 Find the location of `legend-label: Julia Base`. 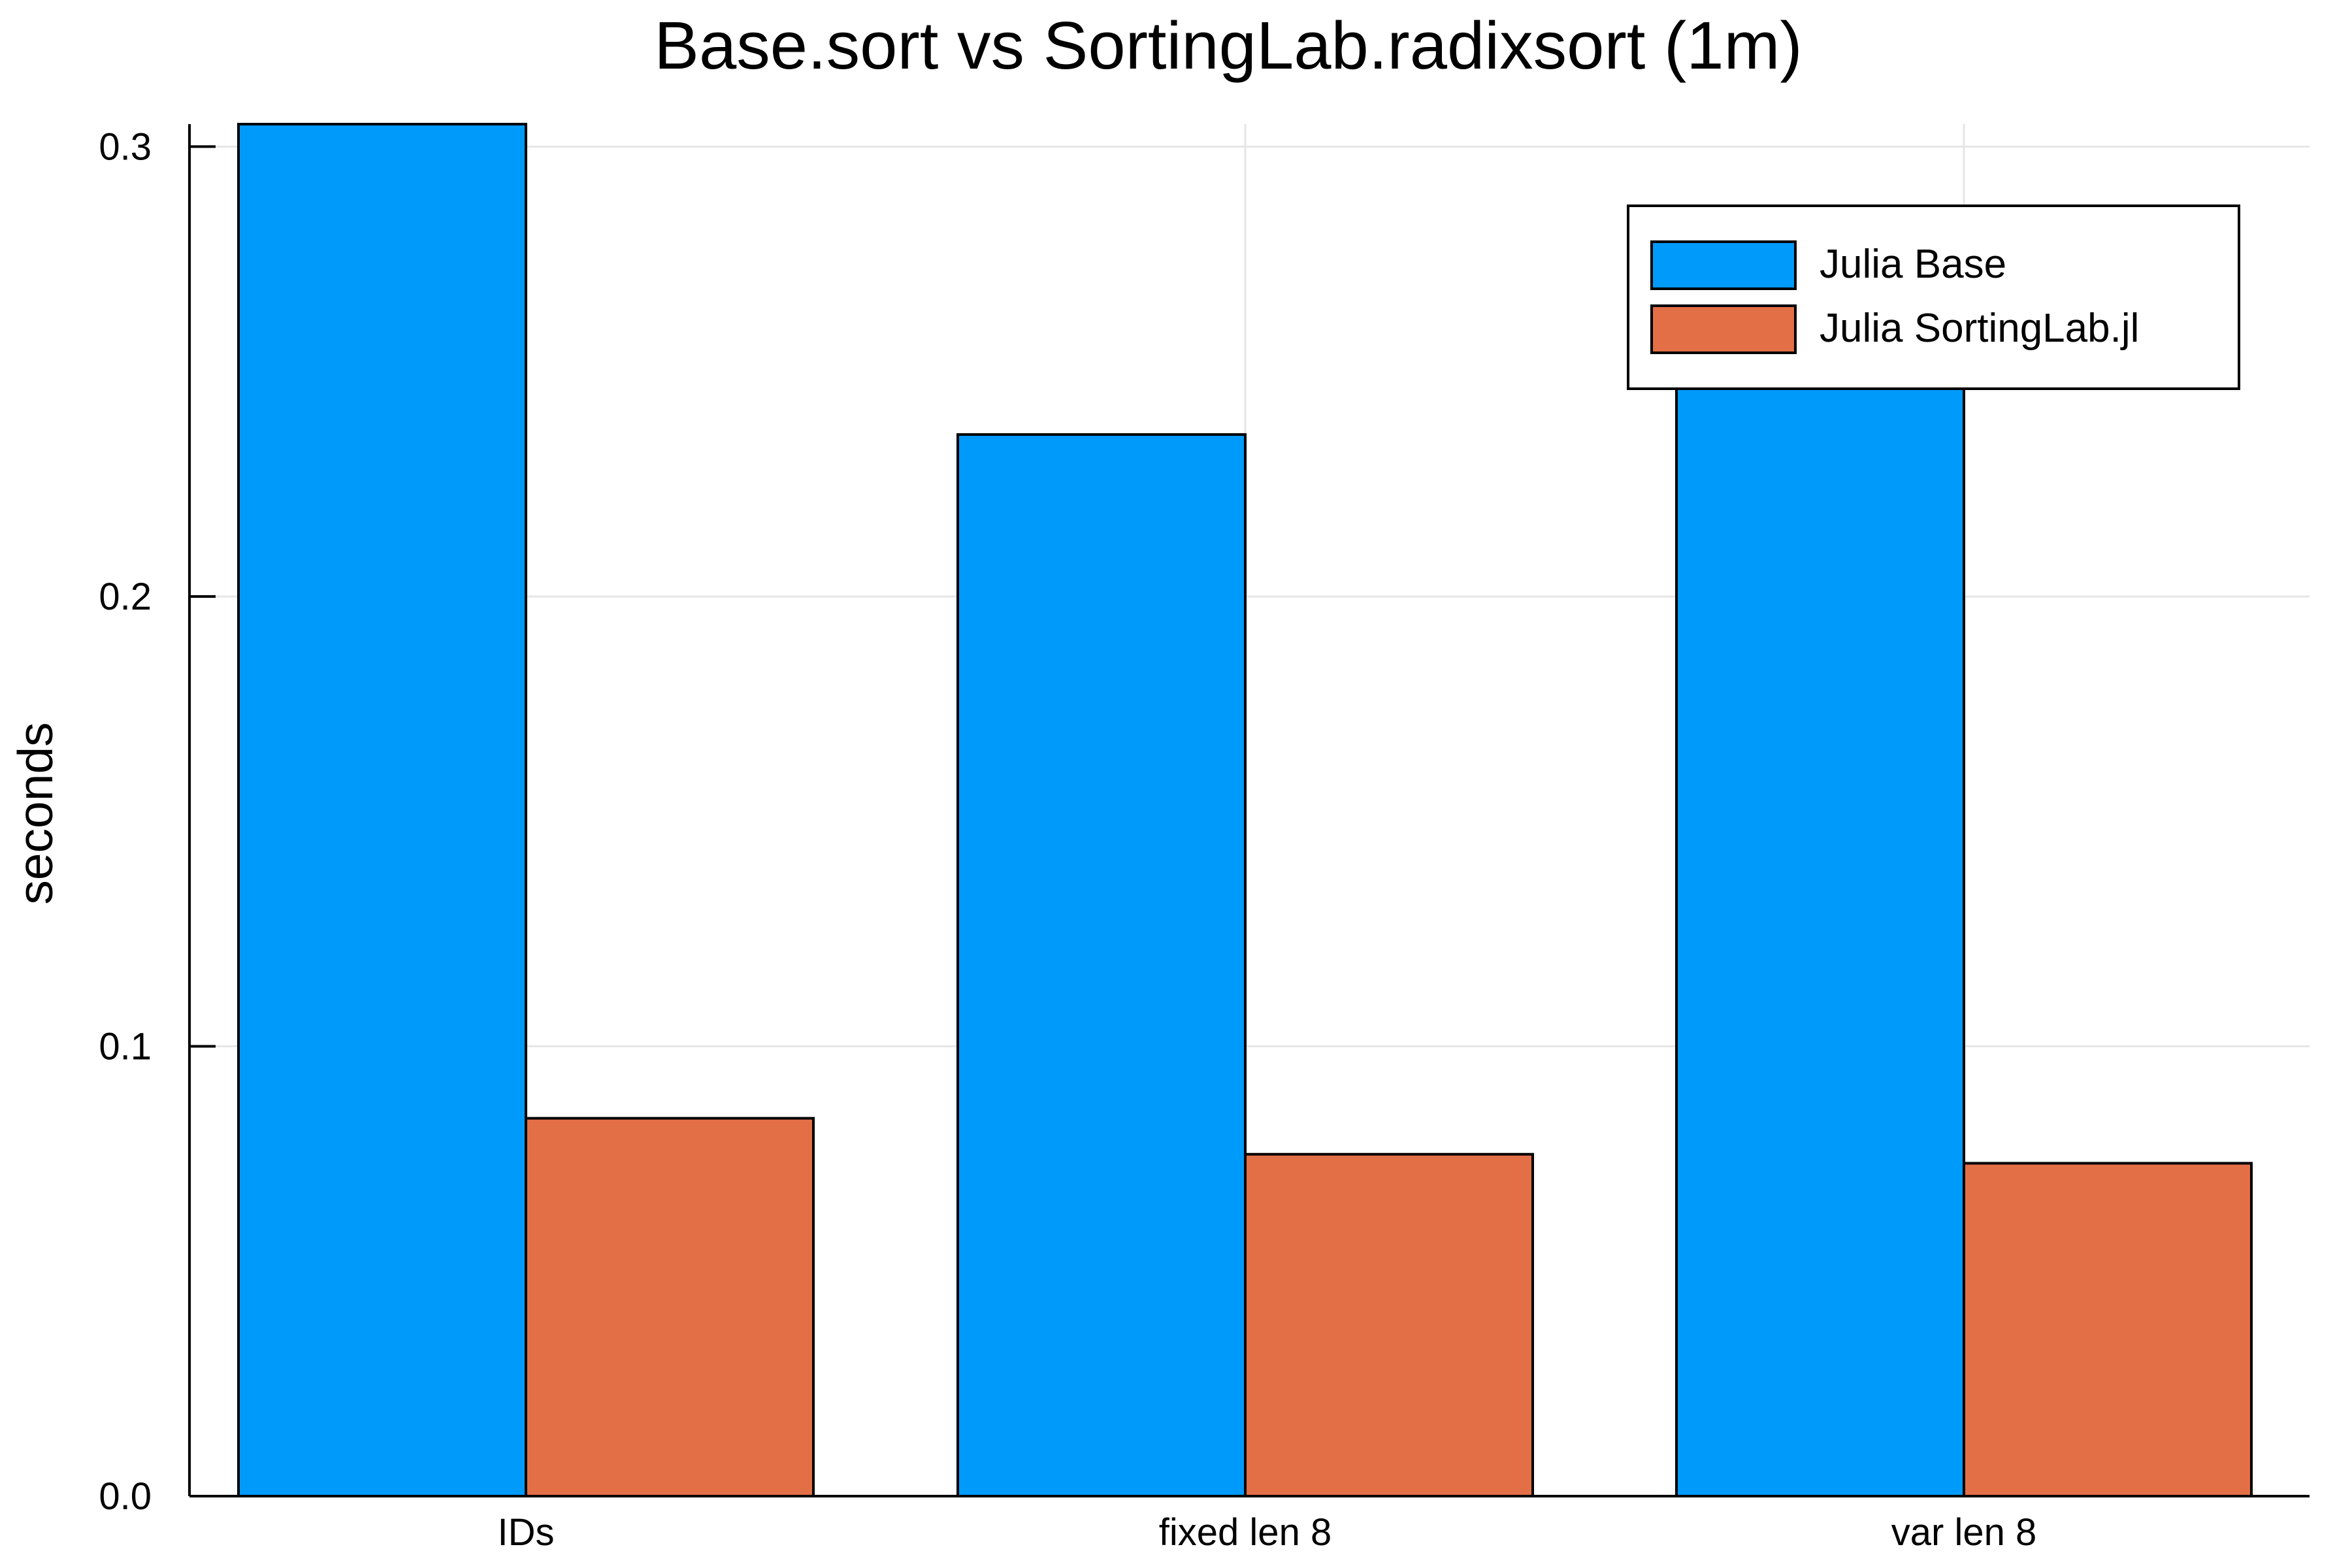

legend-label: Julia Base is located at coordinates (1913, 264).